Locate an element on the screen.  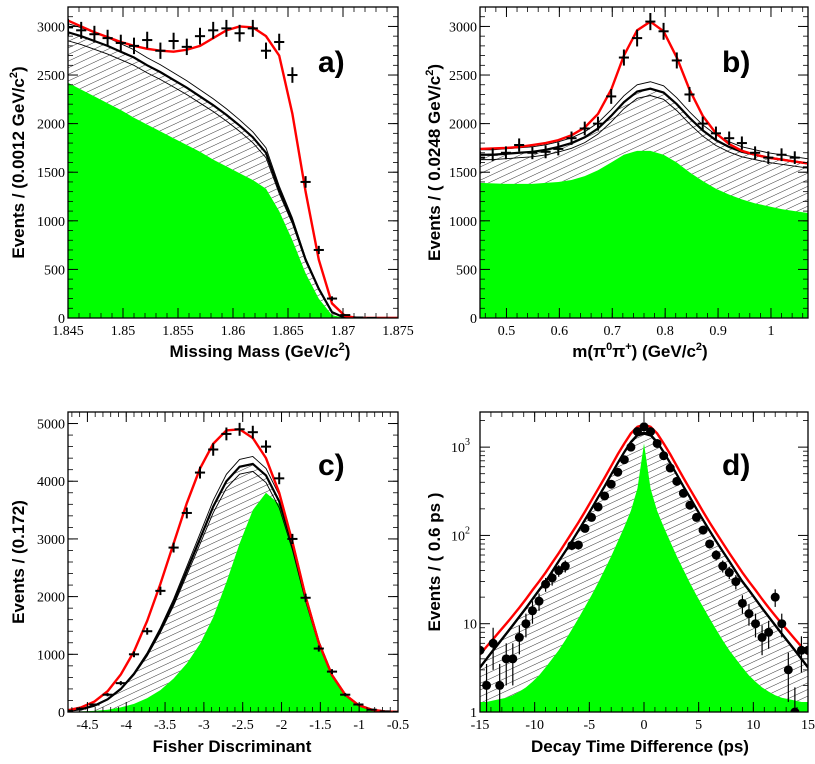
x-tick-label: 1 is located at coordinates (770, 331).